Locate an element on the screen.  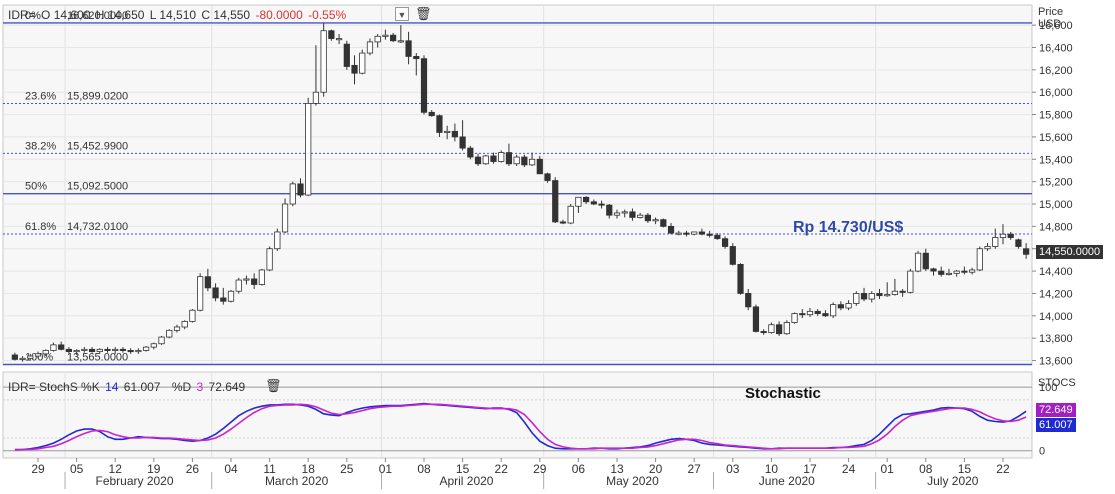
change-value: -80.0000 is located at coordinates (279, 15).